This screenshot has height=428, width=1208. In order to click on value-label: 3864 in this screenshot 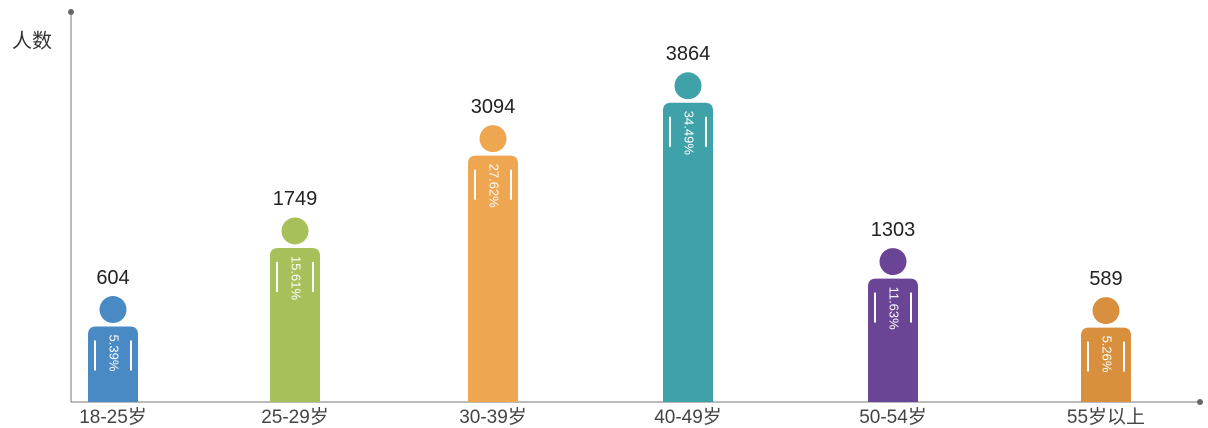, I will do `click(688, 54)`.